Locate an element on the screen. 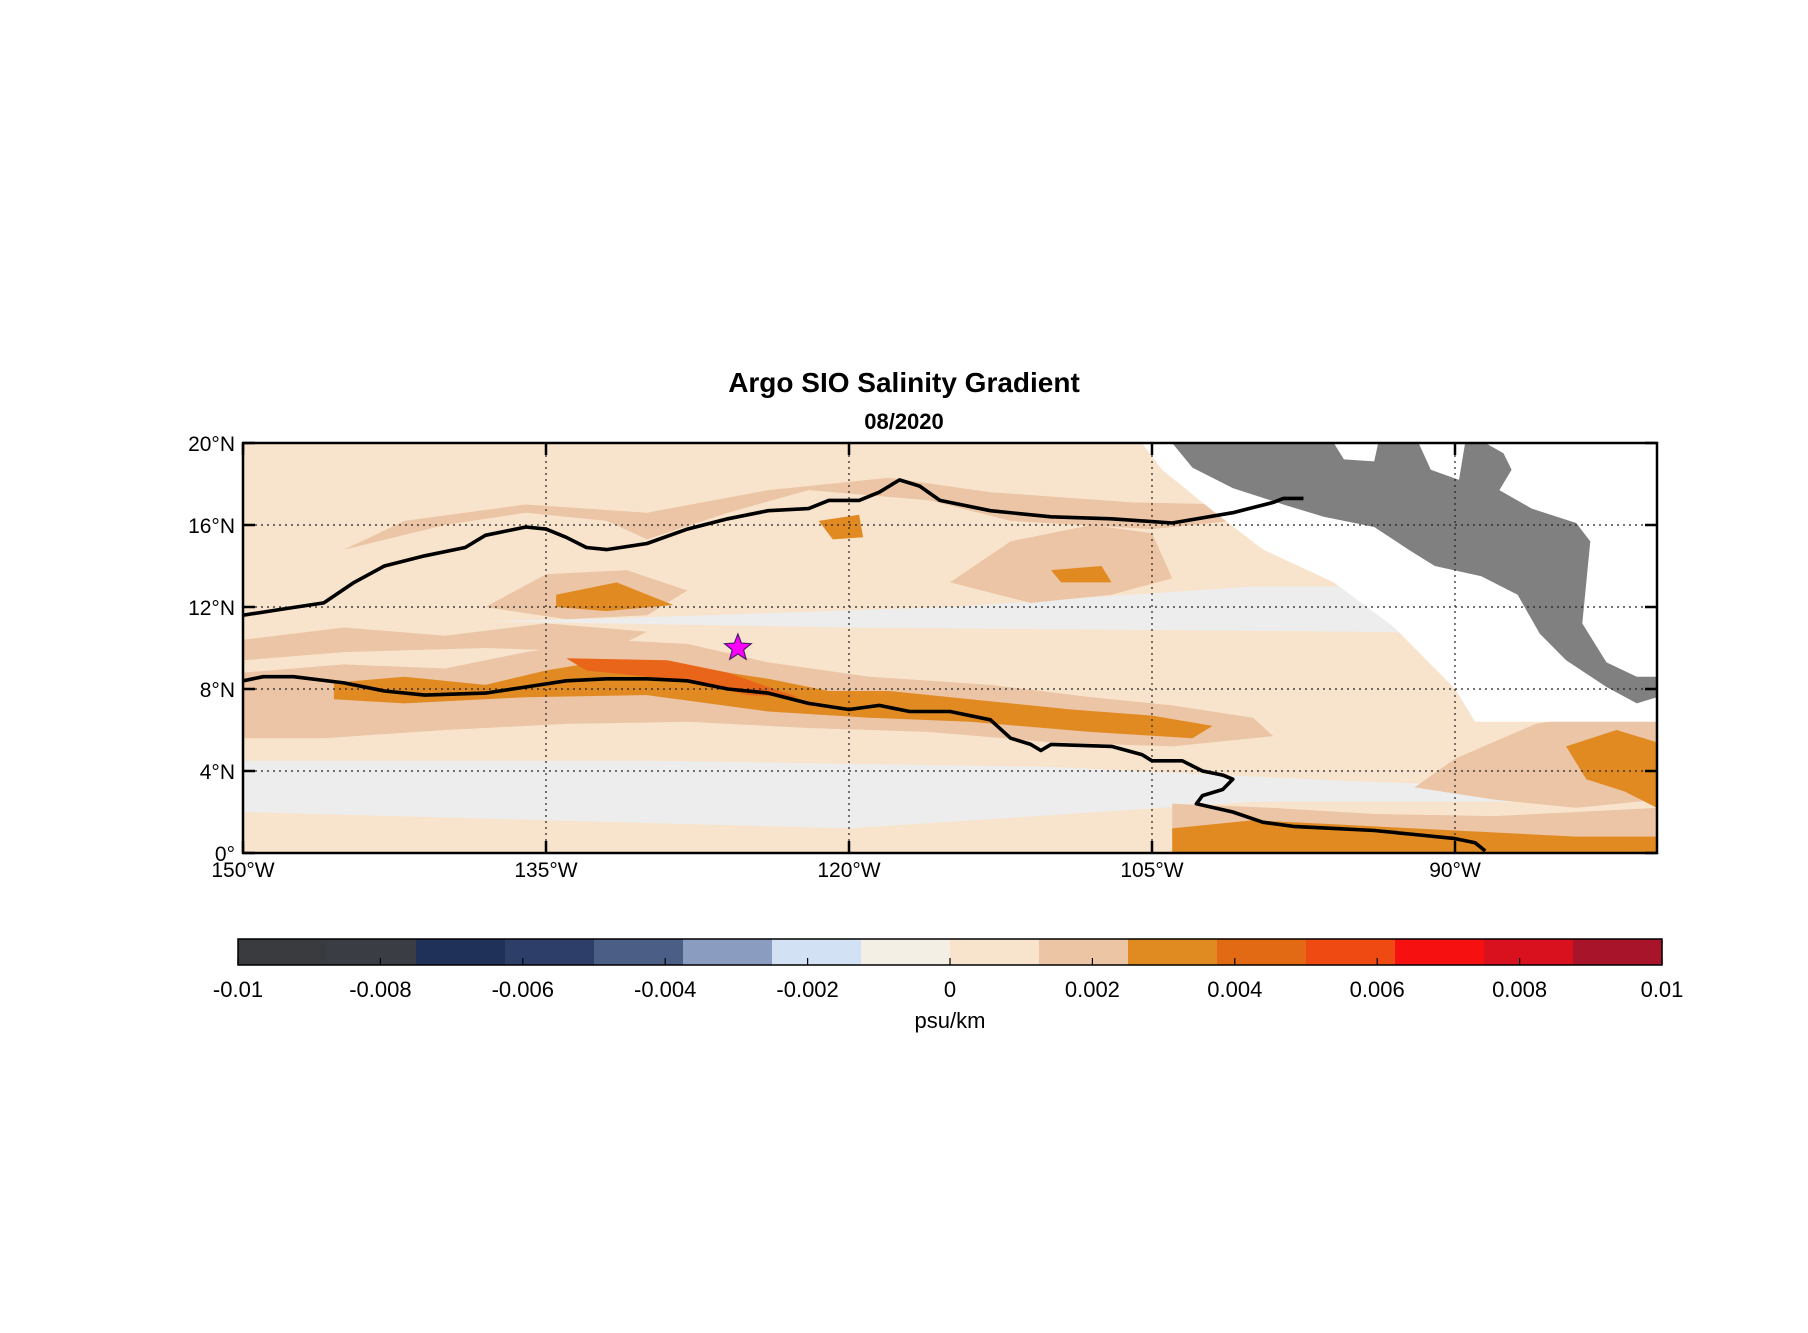 Image resolution: width=1808 pixels, height=1333 pixels. field-max-west is located at coordinates (682, 678).